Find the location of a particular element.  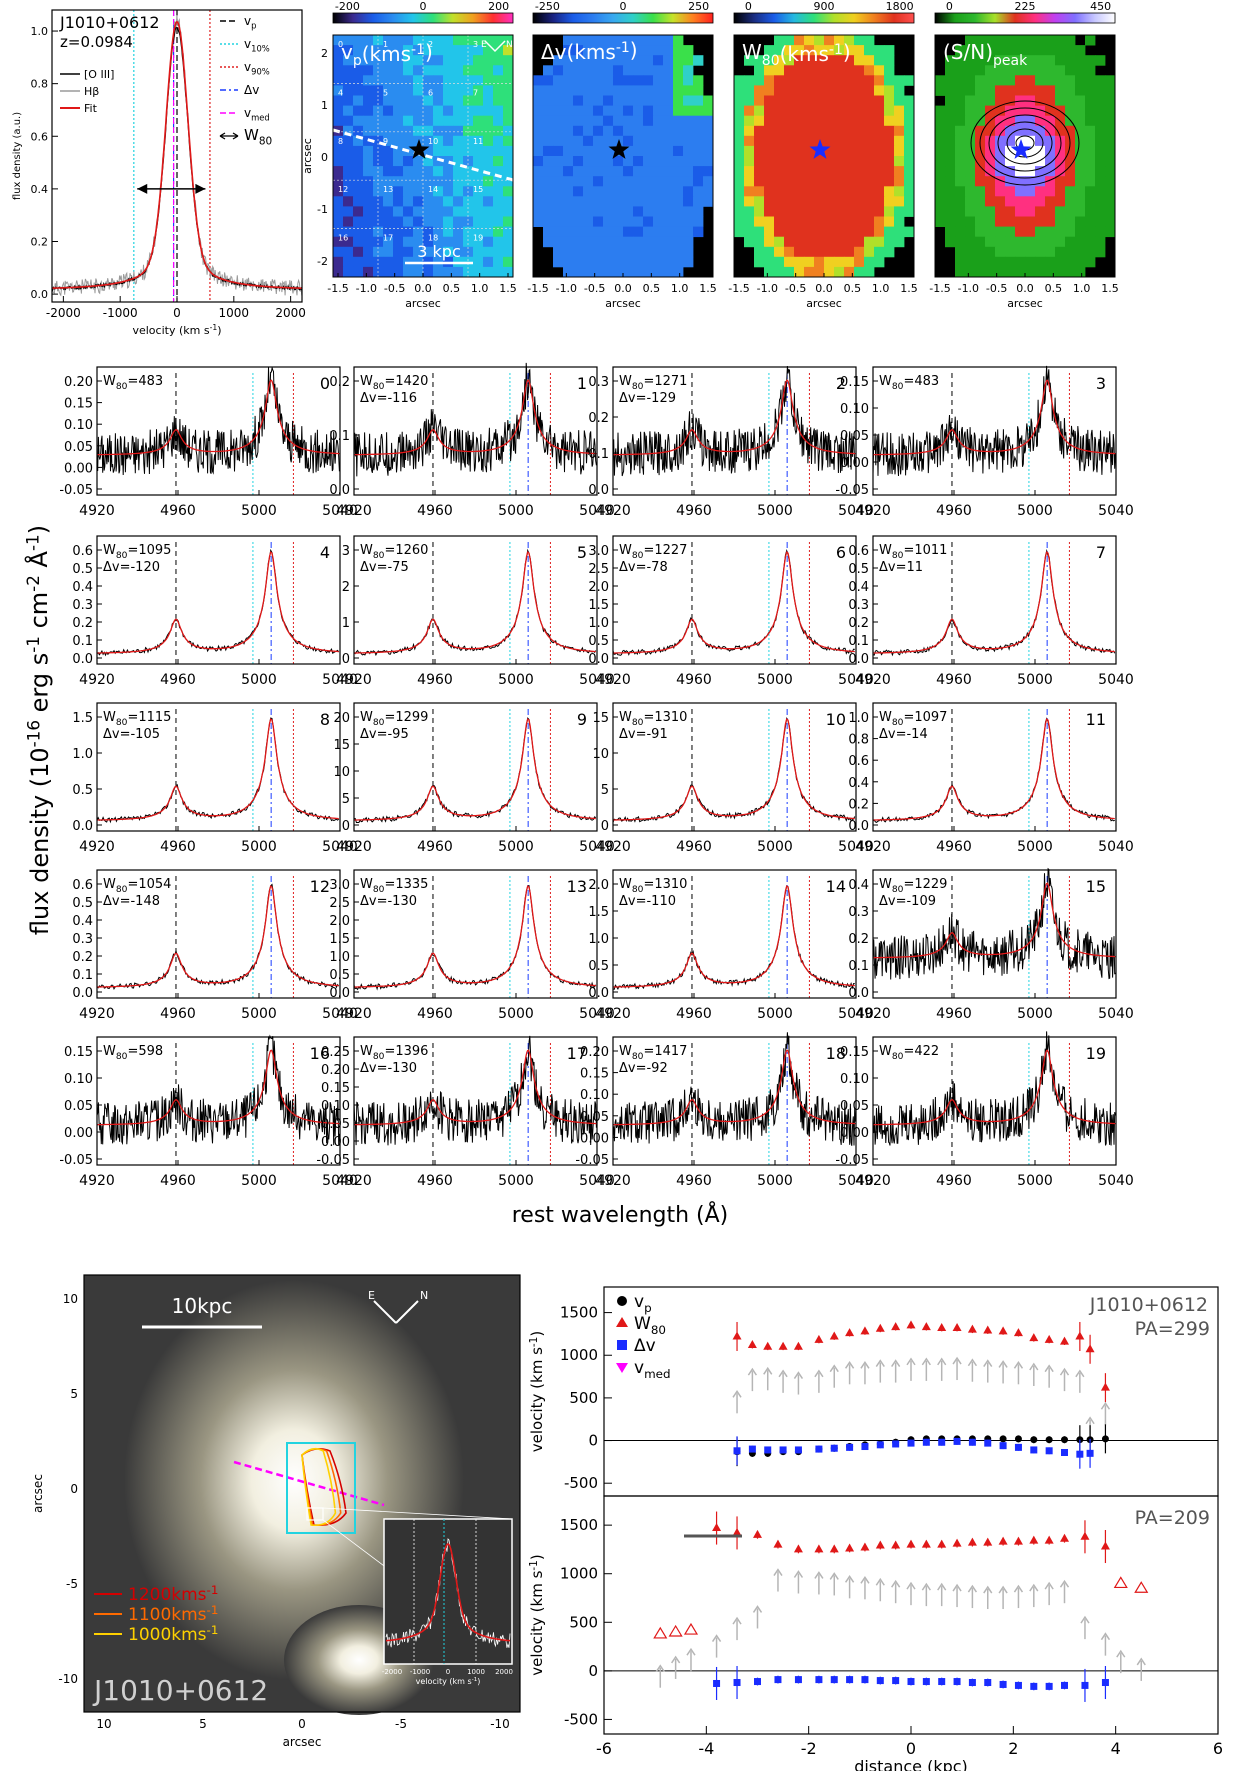

panel-dv-label: Δv=-130 is located at coordinates (388, 901).